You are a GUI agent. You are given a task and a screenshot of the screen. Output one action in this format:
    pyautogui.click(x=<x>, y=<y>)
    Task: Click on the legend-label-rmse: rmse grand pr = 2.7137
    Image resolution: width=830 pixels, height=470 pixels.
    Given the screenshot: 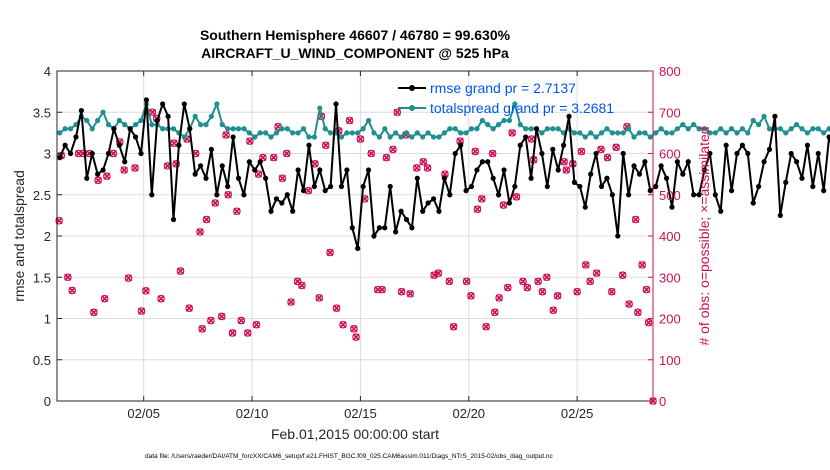 What is the action you would take?
    pyautogui.click(x=503, y=88)
    